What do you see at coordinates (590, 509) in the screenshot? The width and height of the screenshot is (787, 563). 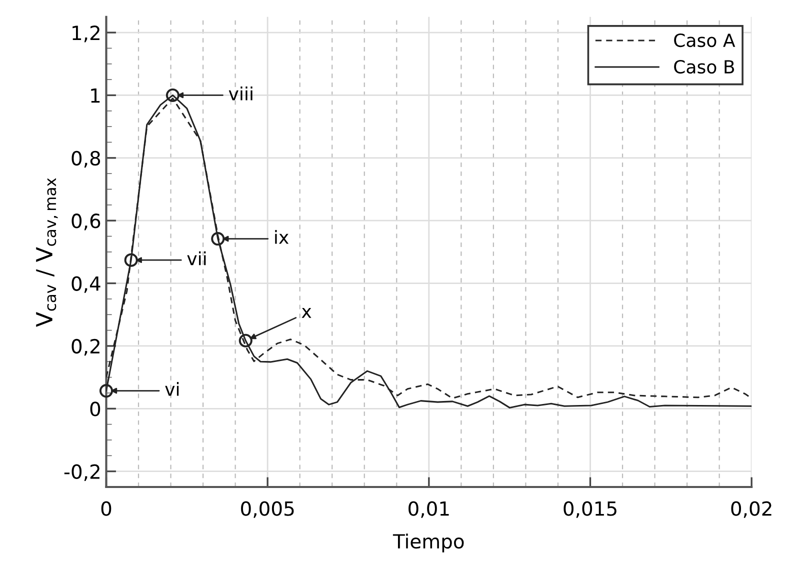 I see `x-tick-label: 0,015` at bounding box center [590, 509].